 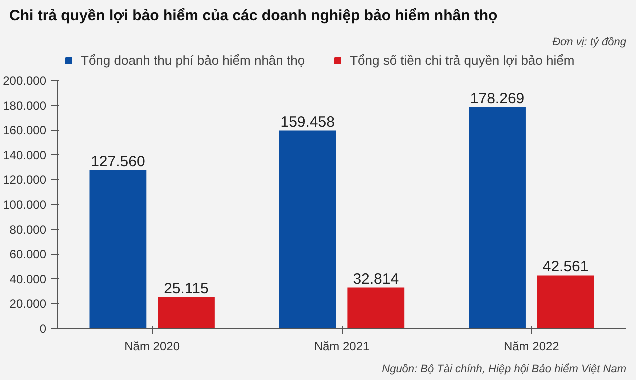 What do you see at coordinates (28, 279) in the screenshot?
I see `y-tick-label: 40.000` at bounding box center [28, 279].